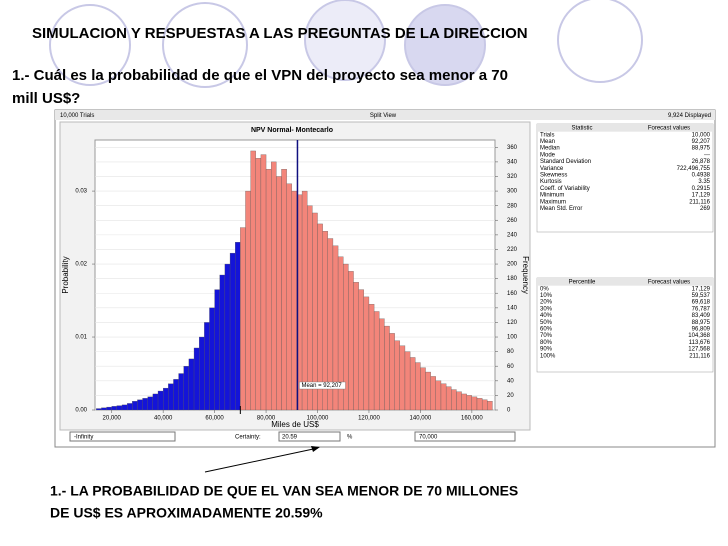 This screenshot has width=728, height=546. Describe the element at coordinates (512, 279) in the screenshot. I see `y-tick-label: 180` at that location.